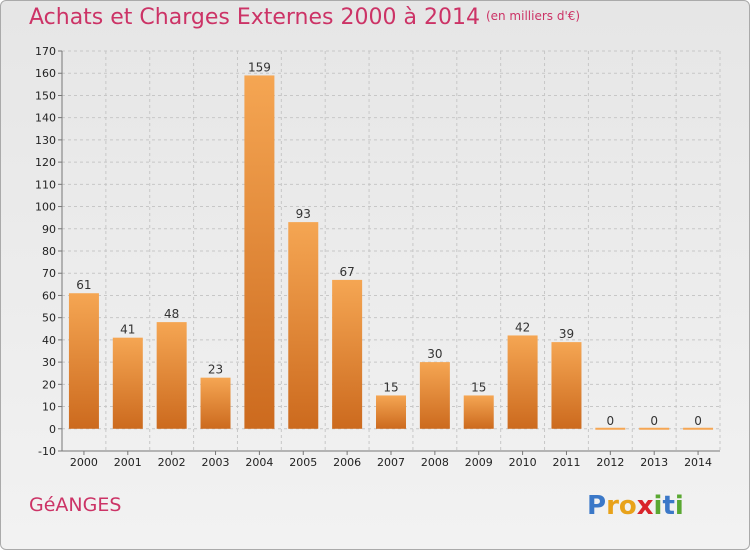 This screenshot has width=750, height=550. I want to click on x-tick-label: 2000, so click(84, 462).